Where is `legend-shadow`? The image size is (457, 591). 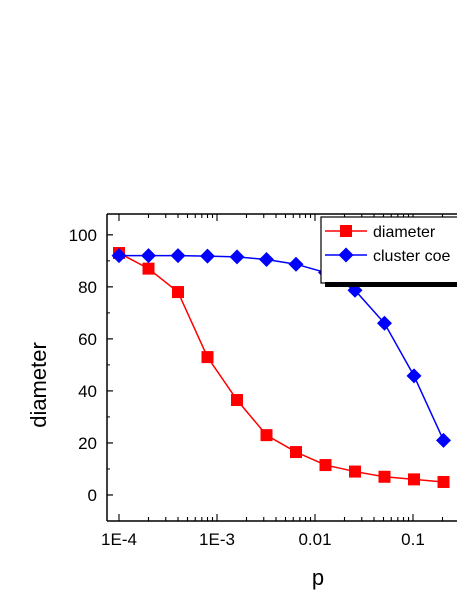
legend-shadow is located at coordinates (391, 284).